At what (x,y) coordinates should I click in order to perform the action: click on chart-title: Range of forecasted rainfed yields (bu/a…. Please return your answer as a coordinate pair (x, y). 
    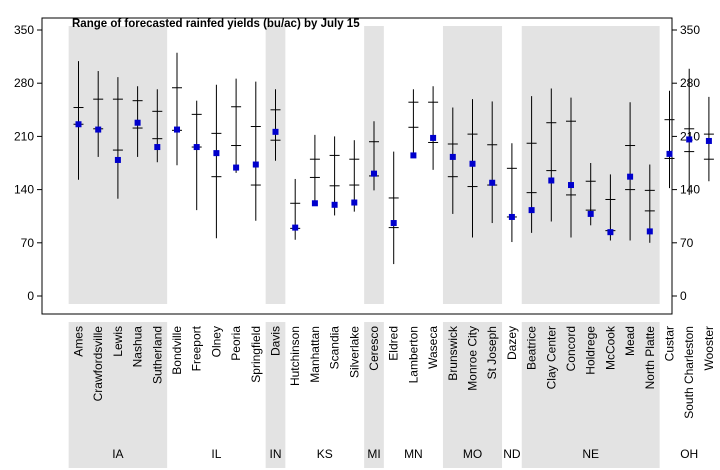
    Looking at the image, I should click on (216, 24).